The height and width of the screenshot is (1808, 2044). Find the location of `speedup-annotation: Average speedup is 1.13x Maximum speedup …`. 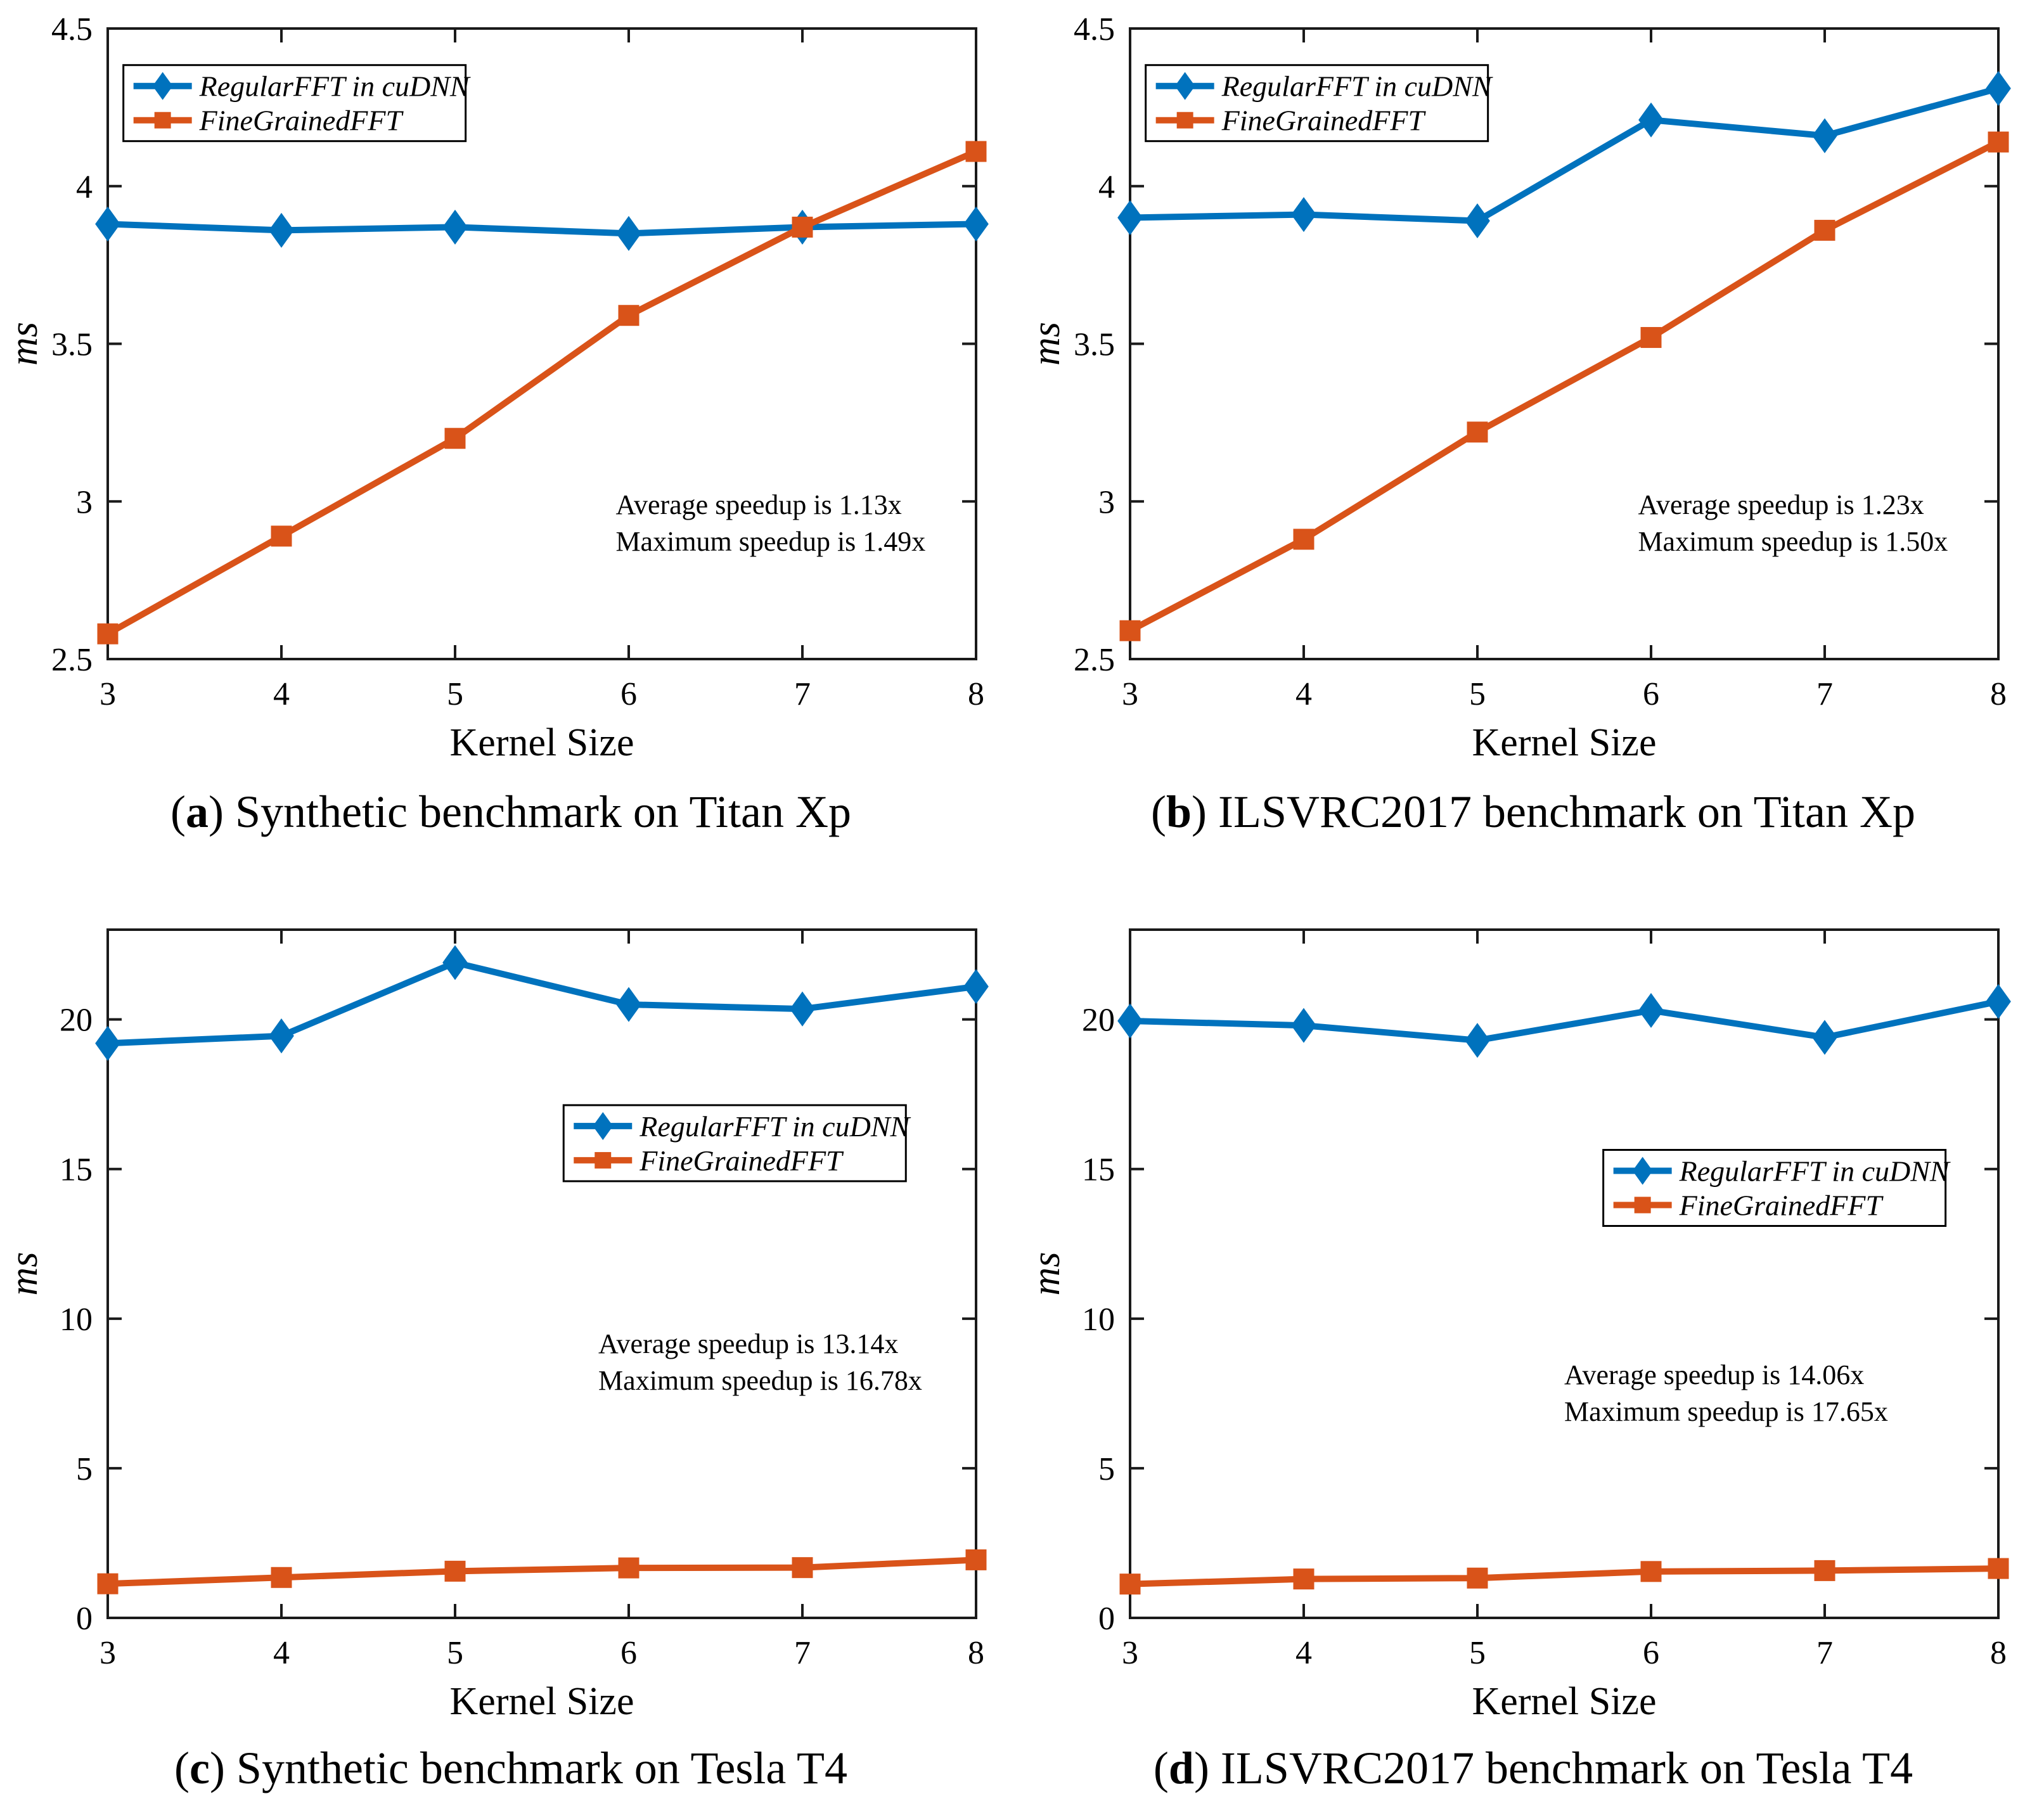

speedup-annotation: Average speedup is 1.13x Maximum speedup … is located at coordinates (770, 523).